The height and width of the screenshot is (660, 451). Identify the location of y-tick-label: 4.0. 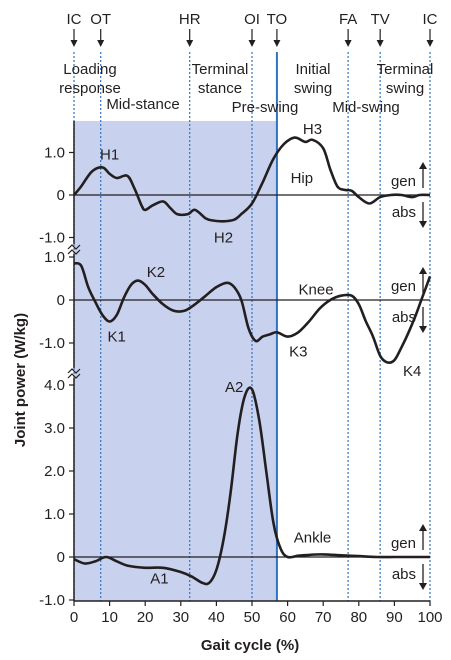
(54, 385).